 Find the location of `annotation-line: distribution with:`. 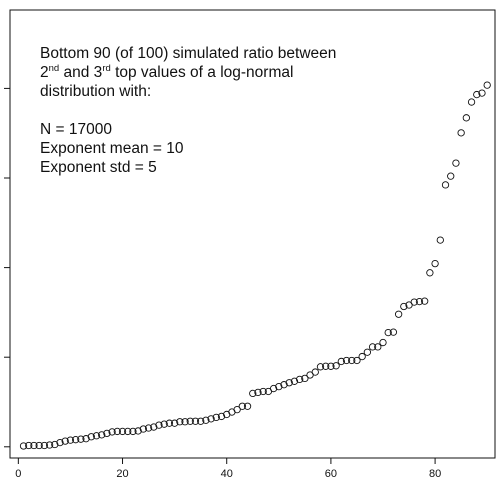

annotation-line: distribution with: is located at coordinates (95, 91).